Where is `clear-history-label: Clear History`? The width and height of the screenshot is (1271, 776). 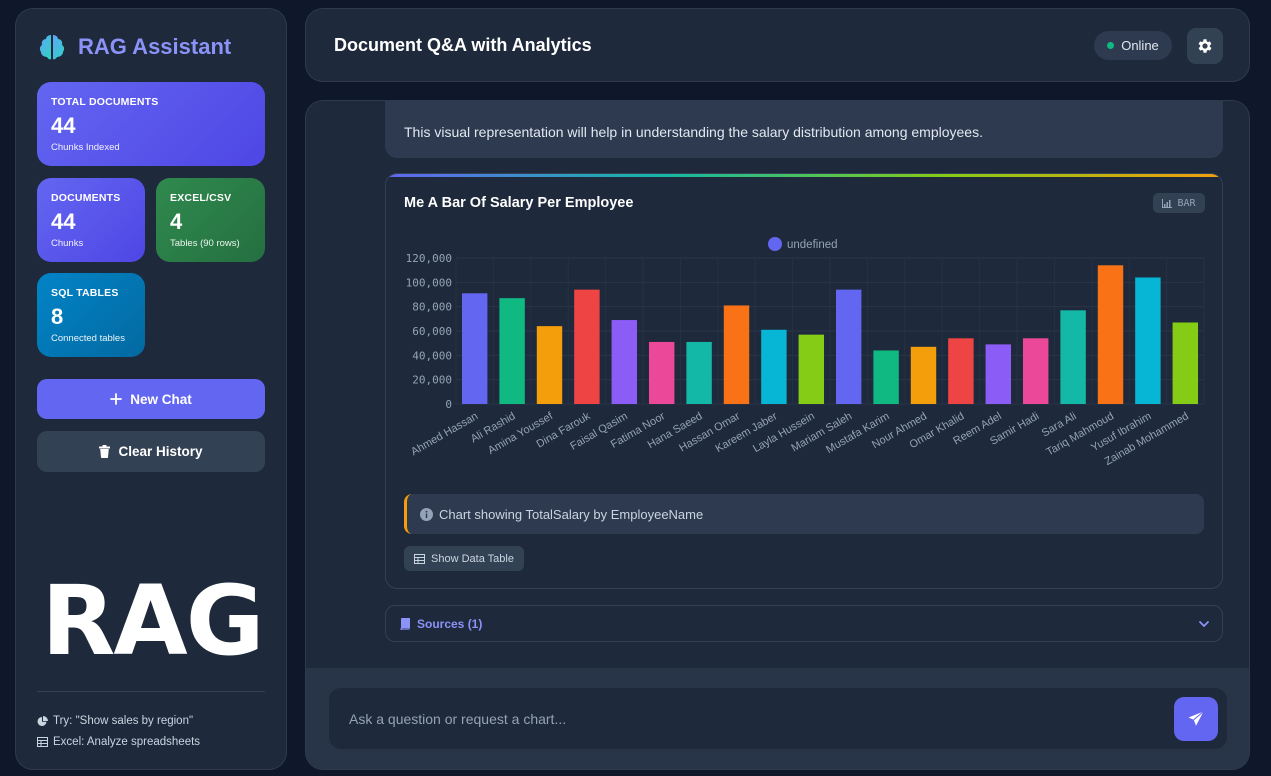
clear-history-label: Clear History is located at coordinates (160, 451).